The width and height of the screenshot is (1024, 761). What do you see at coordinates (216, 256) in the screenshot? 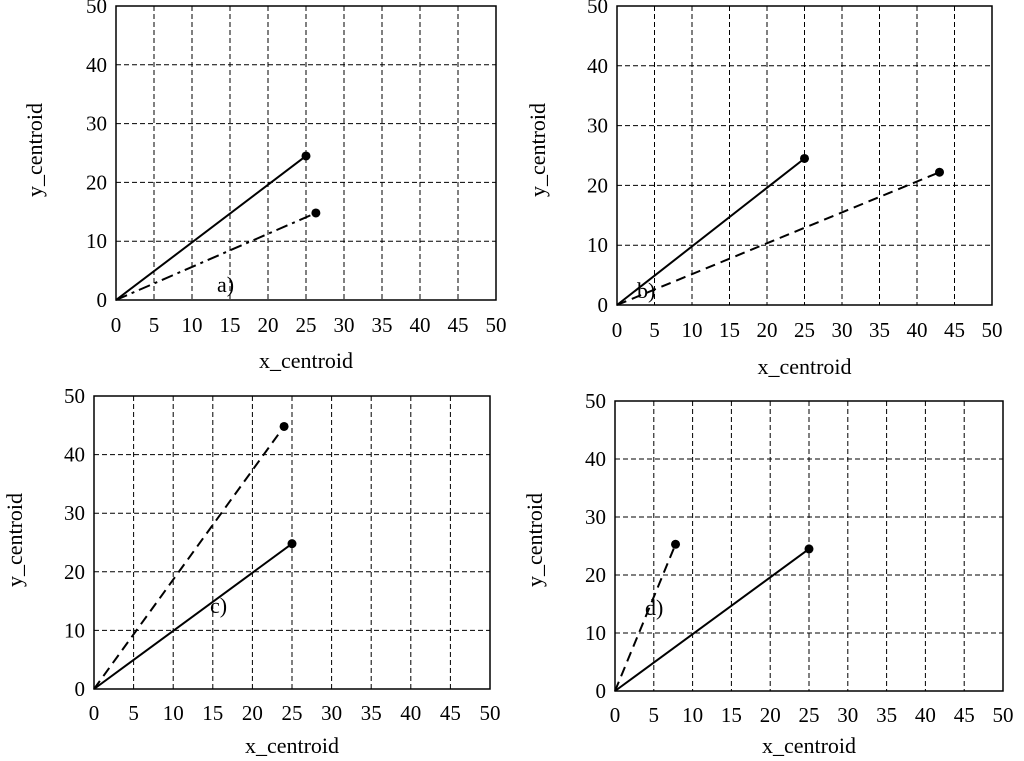
I see `series-line-dashdot` at bounding box center [216, 256].